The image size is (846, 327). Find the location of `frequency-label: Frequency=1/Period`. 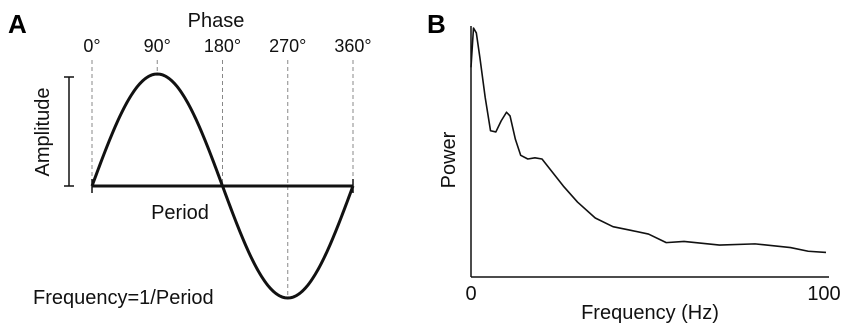

frequency-label: Frequency=1/Period is located at coordinates (123, 298).